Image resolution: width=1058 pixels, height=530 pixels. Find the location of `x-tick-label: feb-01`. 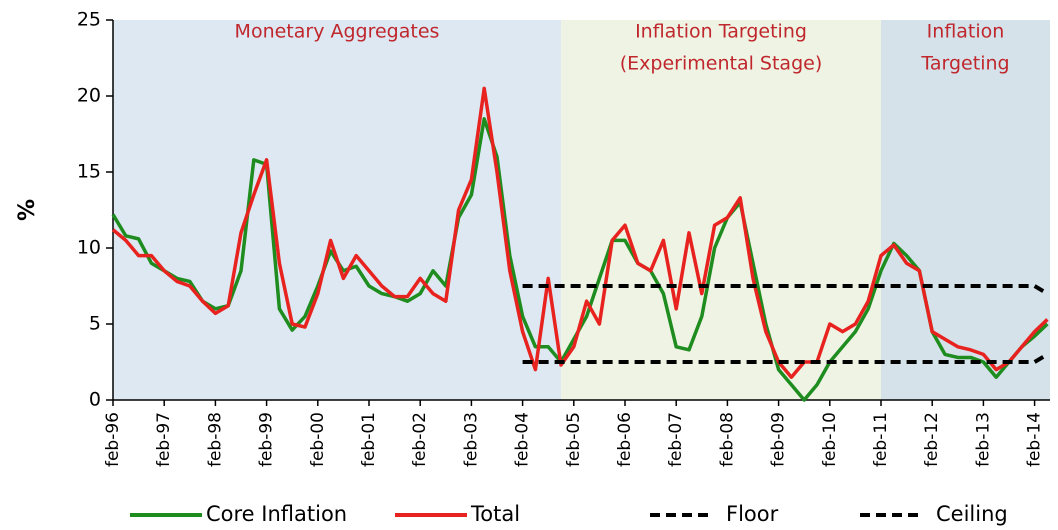

x-tick-label: feb-01 is located at coordinates (369, 439).